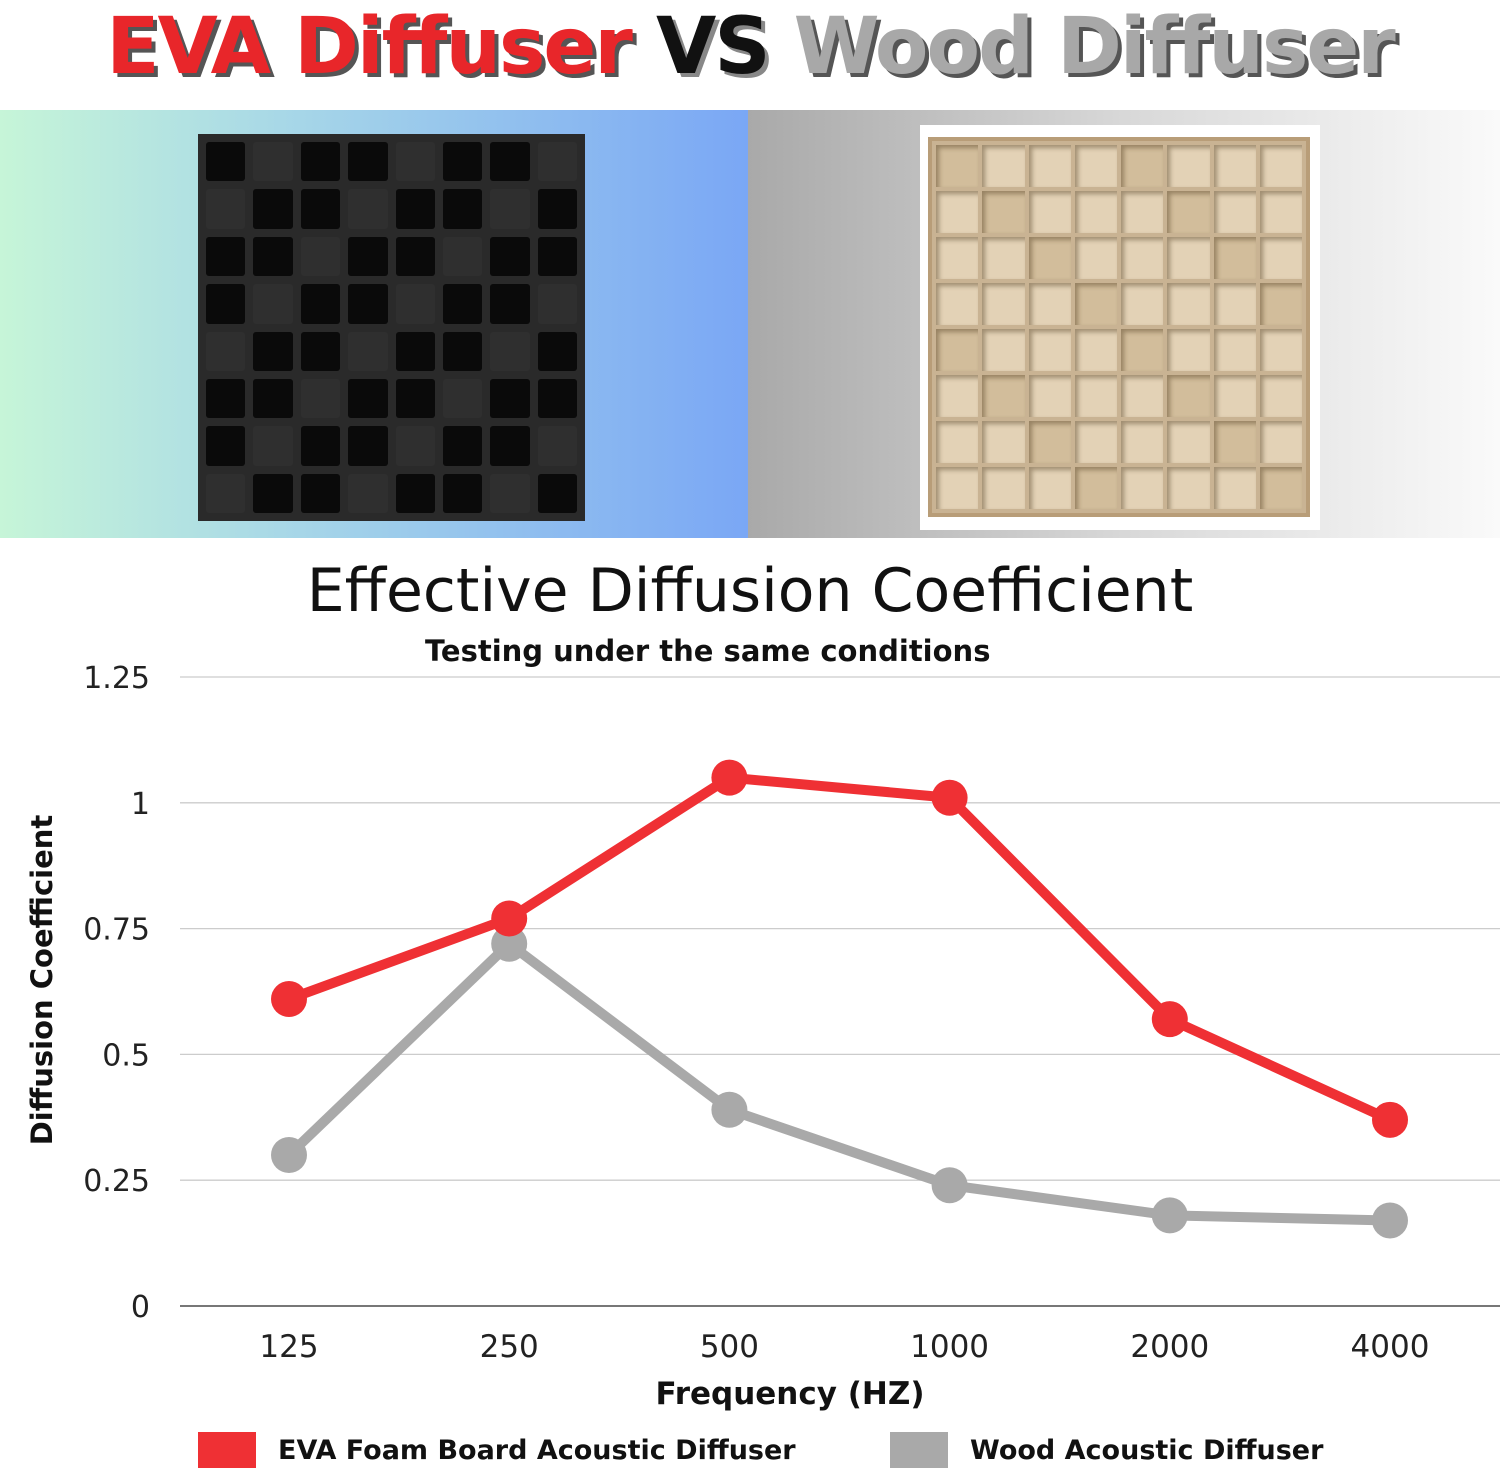  I want to click on x-tick-label: 250, so click(509, 1347).